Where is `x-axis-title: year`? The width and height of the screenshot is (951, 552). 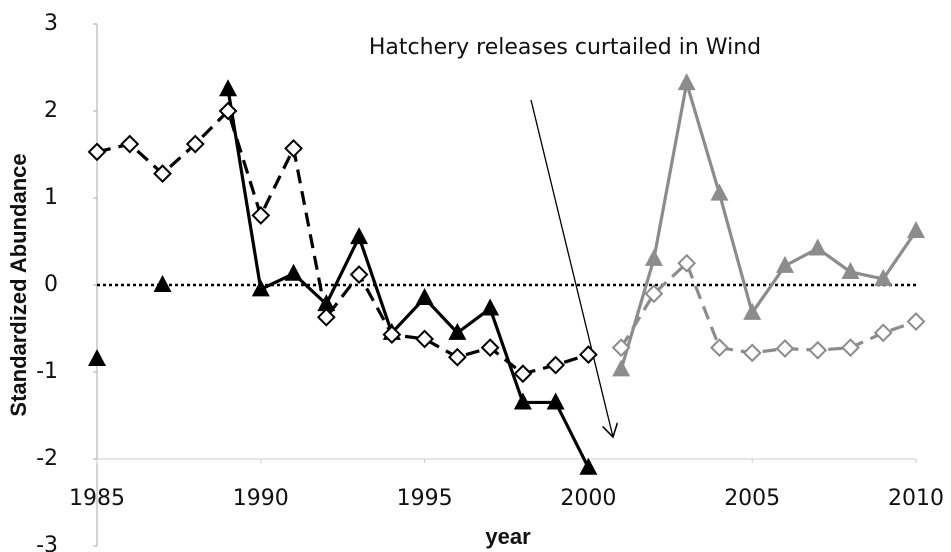 x-axis-title: year is located at coordinates (508, 536).